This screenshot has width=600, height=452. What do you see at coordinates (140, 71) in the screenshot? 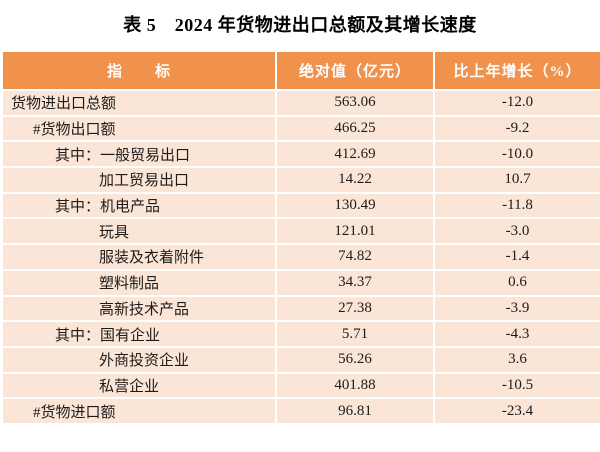
I see `header-indicator: 指 标` at bounding box center [140, 71].